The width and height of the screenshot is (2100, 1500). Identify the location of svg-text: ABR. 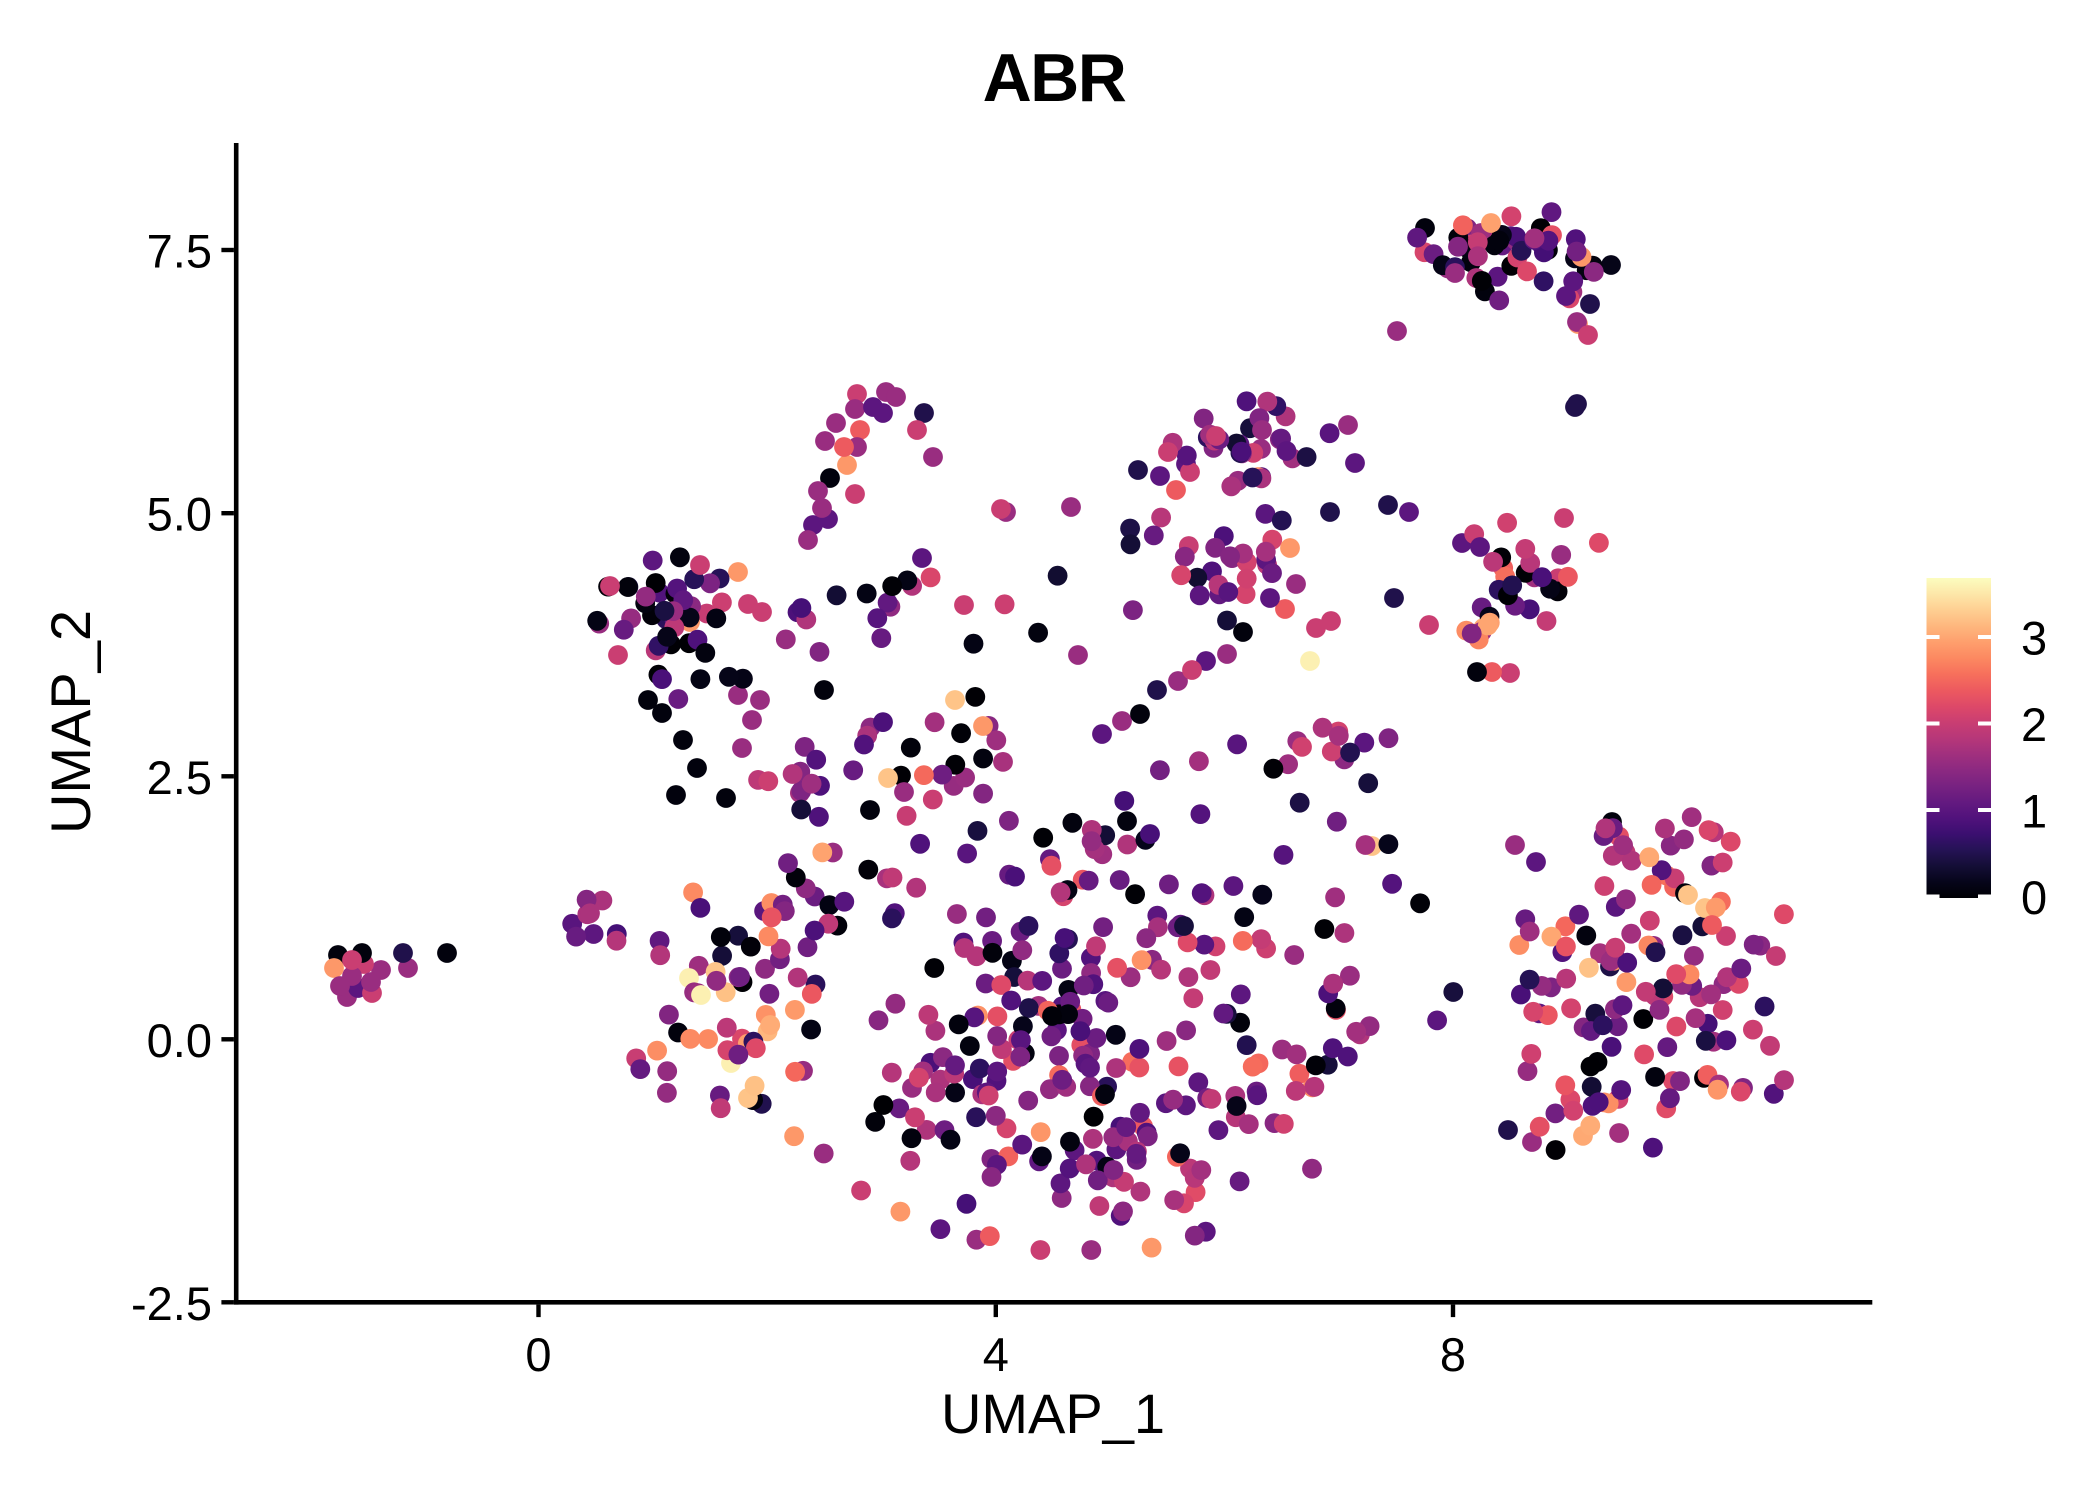
(1054, 78).